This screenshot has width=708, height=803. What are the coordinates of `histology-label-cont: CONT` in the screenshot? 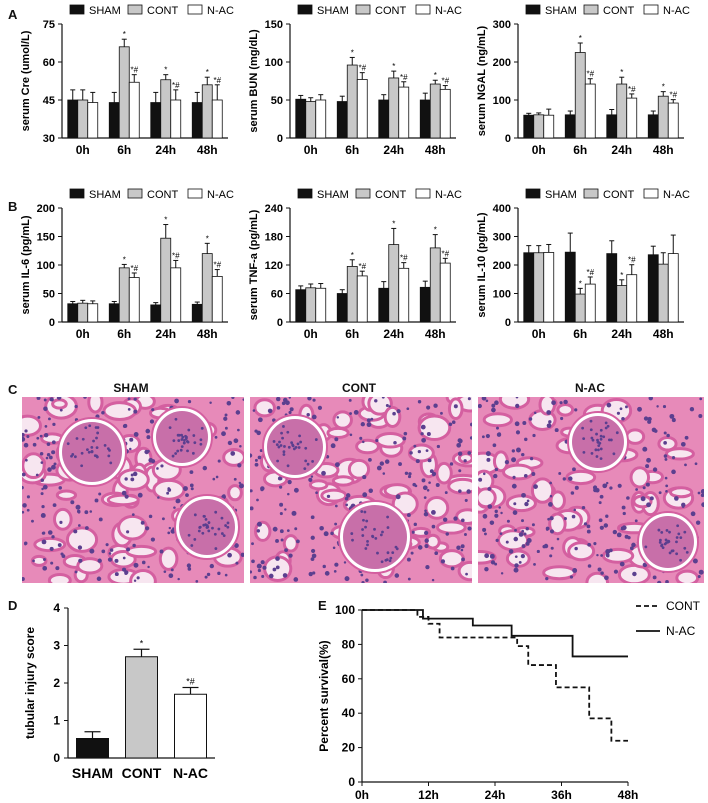 It's located at (359, 388).